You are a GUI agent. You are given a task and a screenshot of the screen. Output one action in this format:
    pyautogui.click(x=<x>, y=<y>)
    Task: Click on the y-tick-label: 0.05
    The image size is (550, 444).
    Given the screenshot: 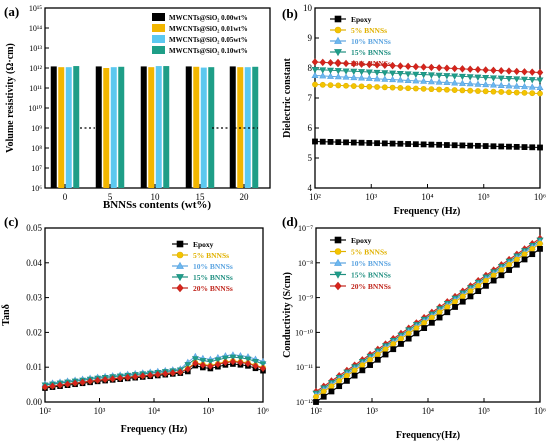 What is the action you would take?
    pyautogui.click(x=34, y=228)
    